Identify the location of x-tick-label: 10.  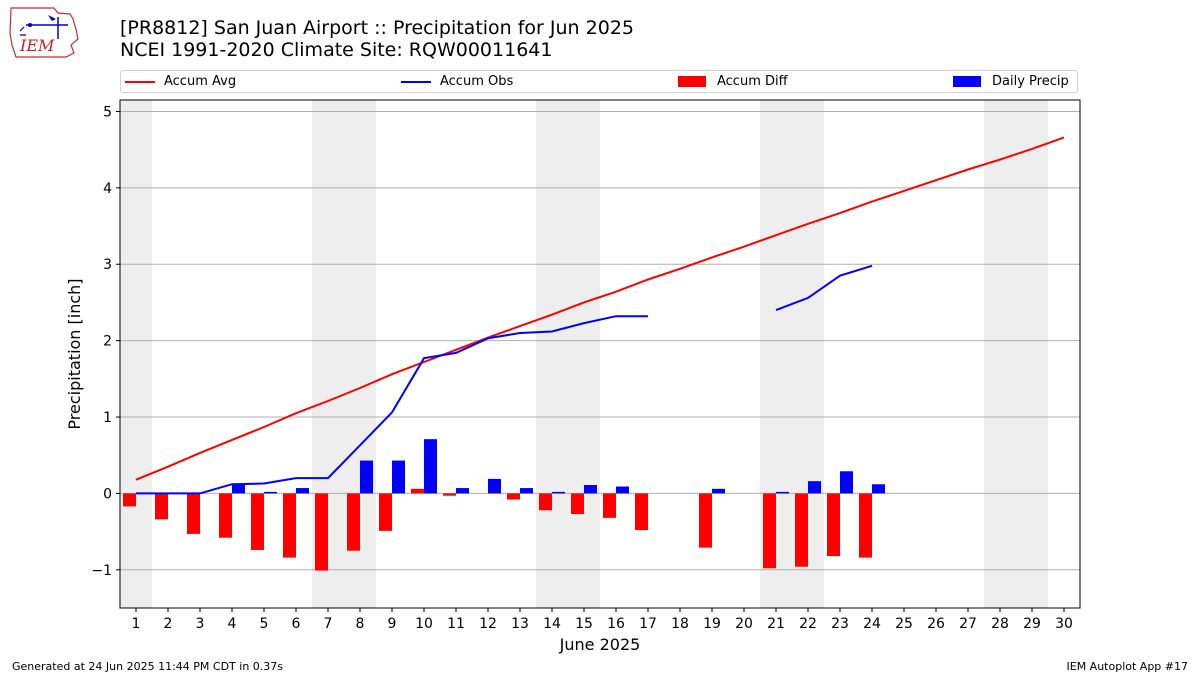
(424, 624).